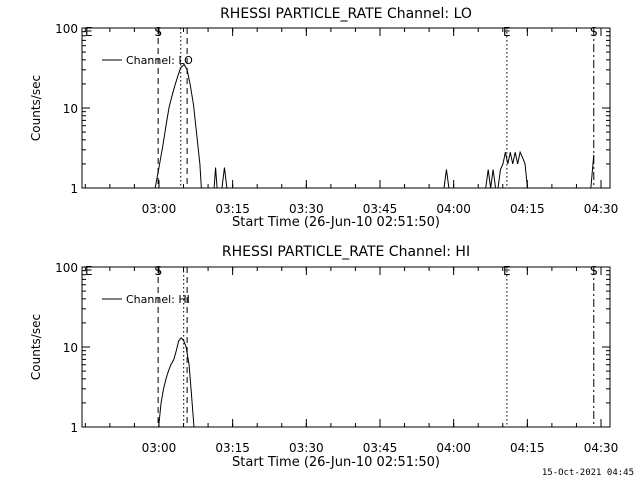  What do you see at coordinates (158, 299) in the screenshot?
I see `legend-label: Channel: HI` at bounding box center [158, 299].